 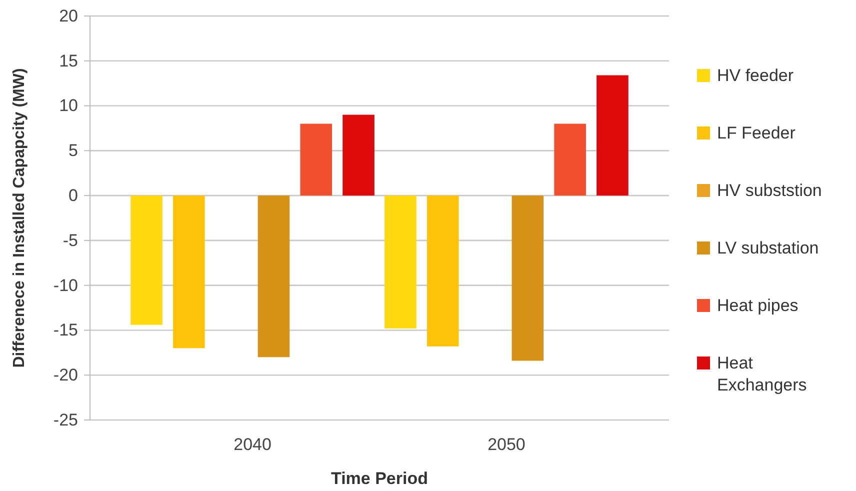 What do you see at coordinates (68, 106) in the screenshot?
I see `y-tick-label: 10` at bounding box center [68, 106].